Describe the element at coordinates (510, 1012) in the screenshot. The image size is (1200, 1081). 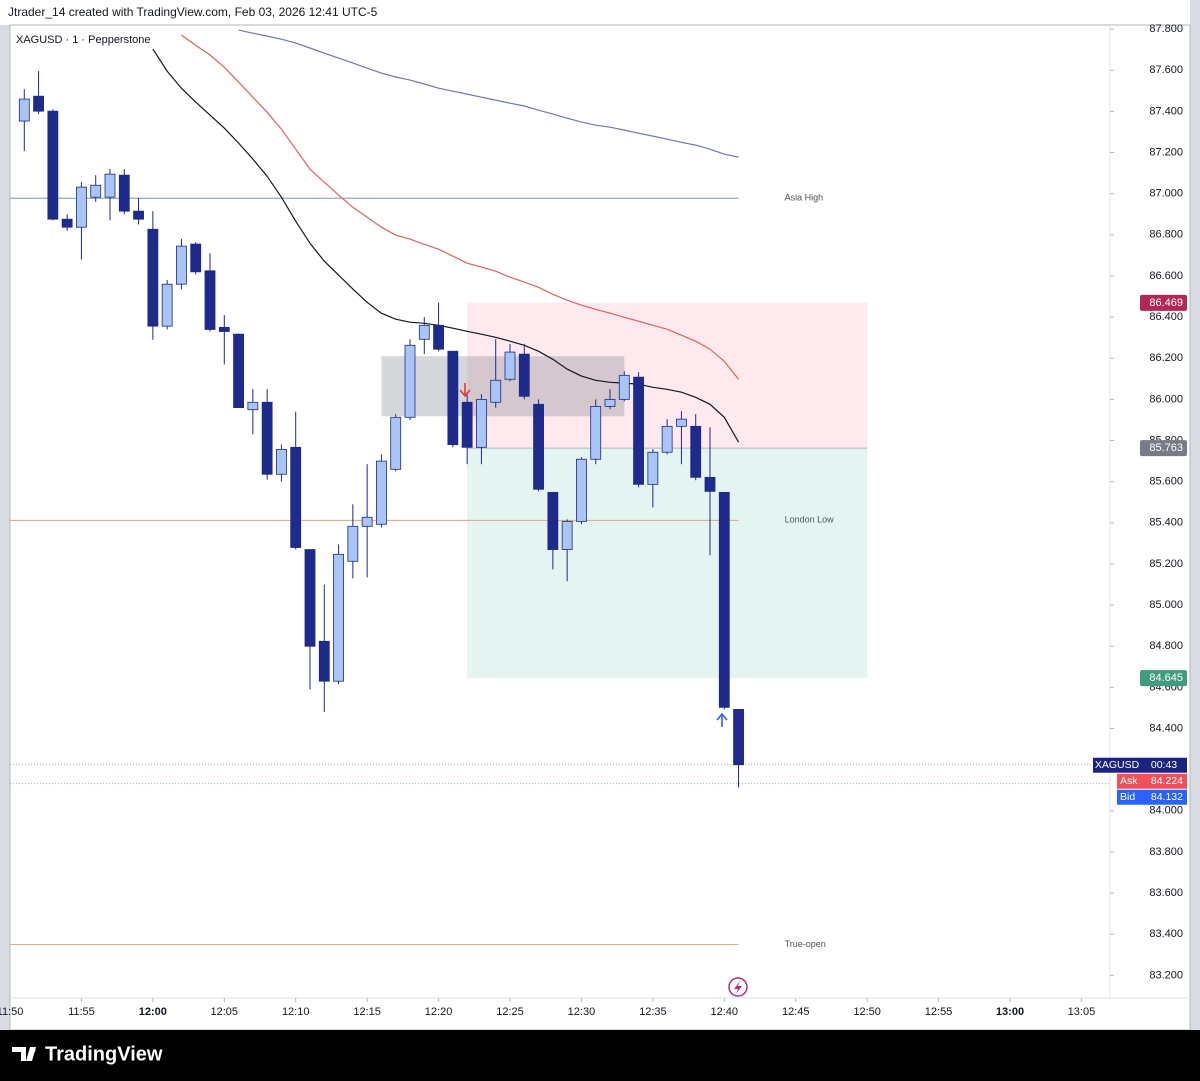
I see `x-tick-label: 12:25` at that location.